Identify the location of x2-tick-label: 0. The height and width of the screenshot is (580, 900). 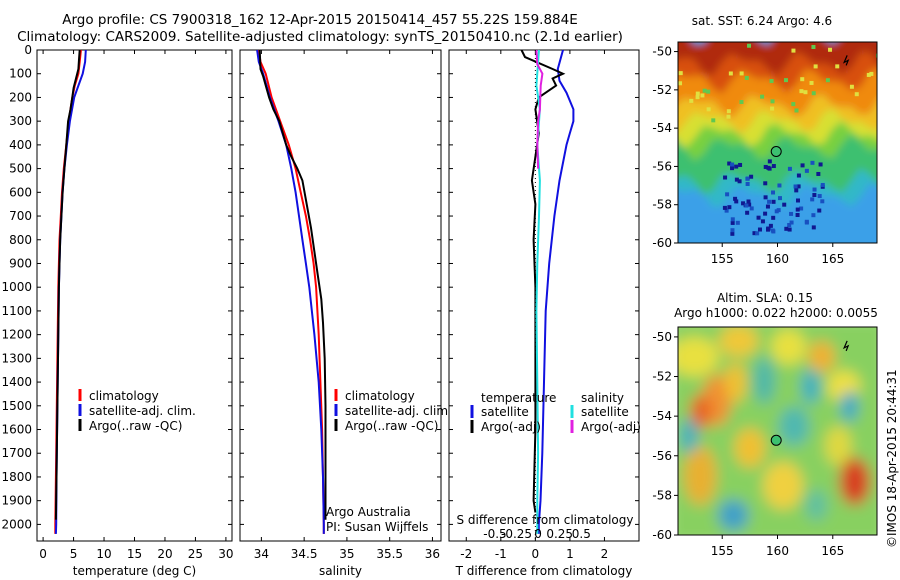
(538, 534).